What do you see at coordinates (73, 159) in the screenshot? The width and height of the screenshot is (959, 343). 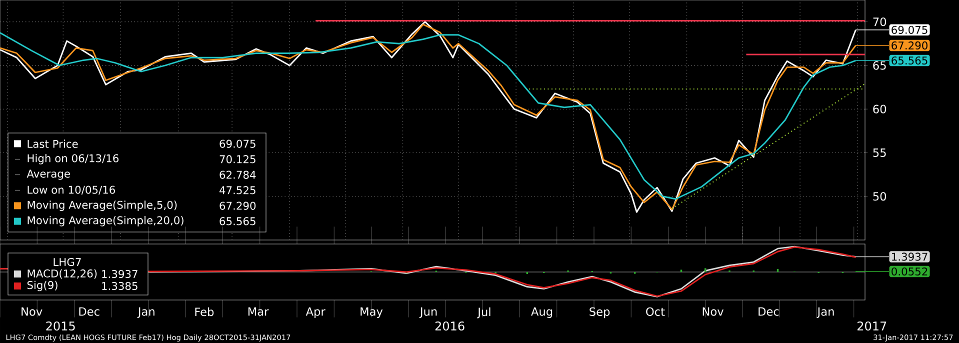 I see `annotation: High on 06/13/16` at bounding box center [73, 159].